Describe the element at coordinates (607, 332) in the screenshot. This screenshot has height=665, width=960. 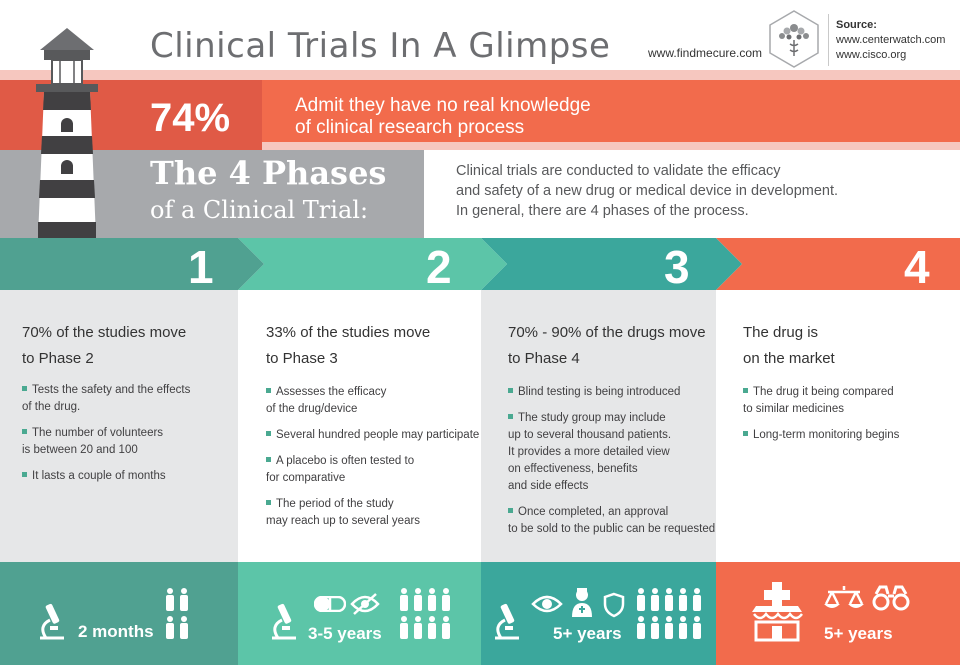
I see `heading-line: 70% - 90% of the drugs move` at that location.